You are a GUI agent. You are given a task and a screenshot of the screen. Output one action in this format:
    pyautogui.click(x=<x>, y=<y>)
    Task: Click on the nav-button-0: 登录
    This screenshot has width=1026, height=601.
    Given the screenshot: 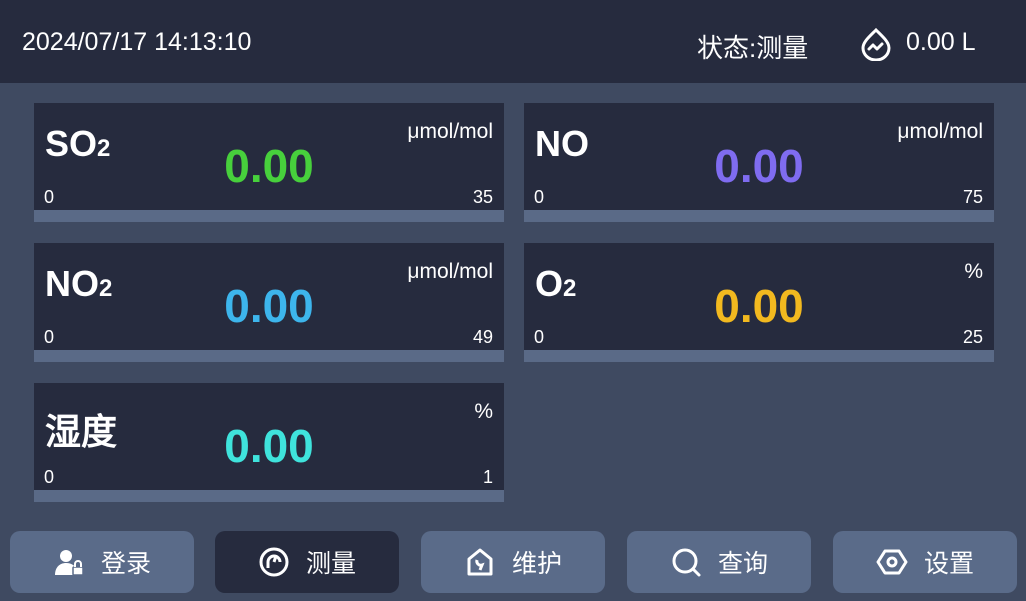 What is the action you would take?
    pyautogui.click(x=102, y=562)
    